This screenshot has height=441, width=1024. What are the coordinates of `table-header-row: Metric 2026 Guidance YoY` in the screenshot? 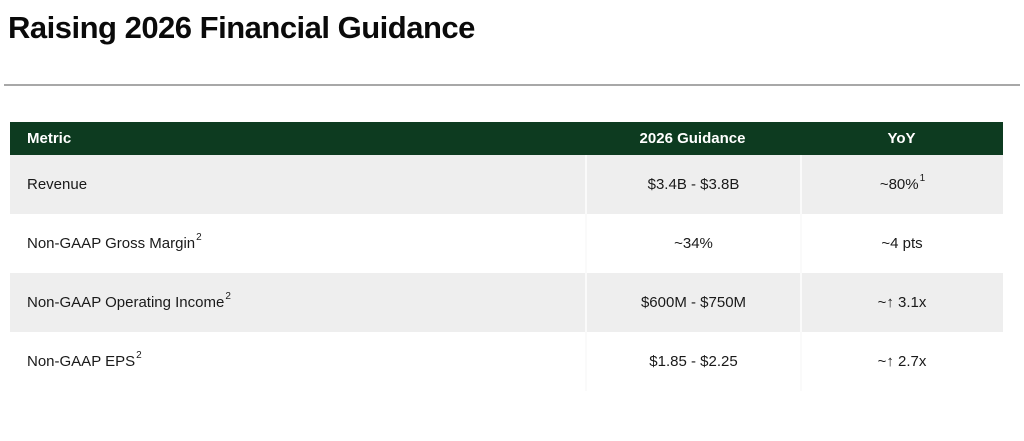 It's located at (506, 138).